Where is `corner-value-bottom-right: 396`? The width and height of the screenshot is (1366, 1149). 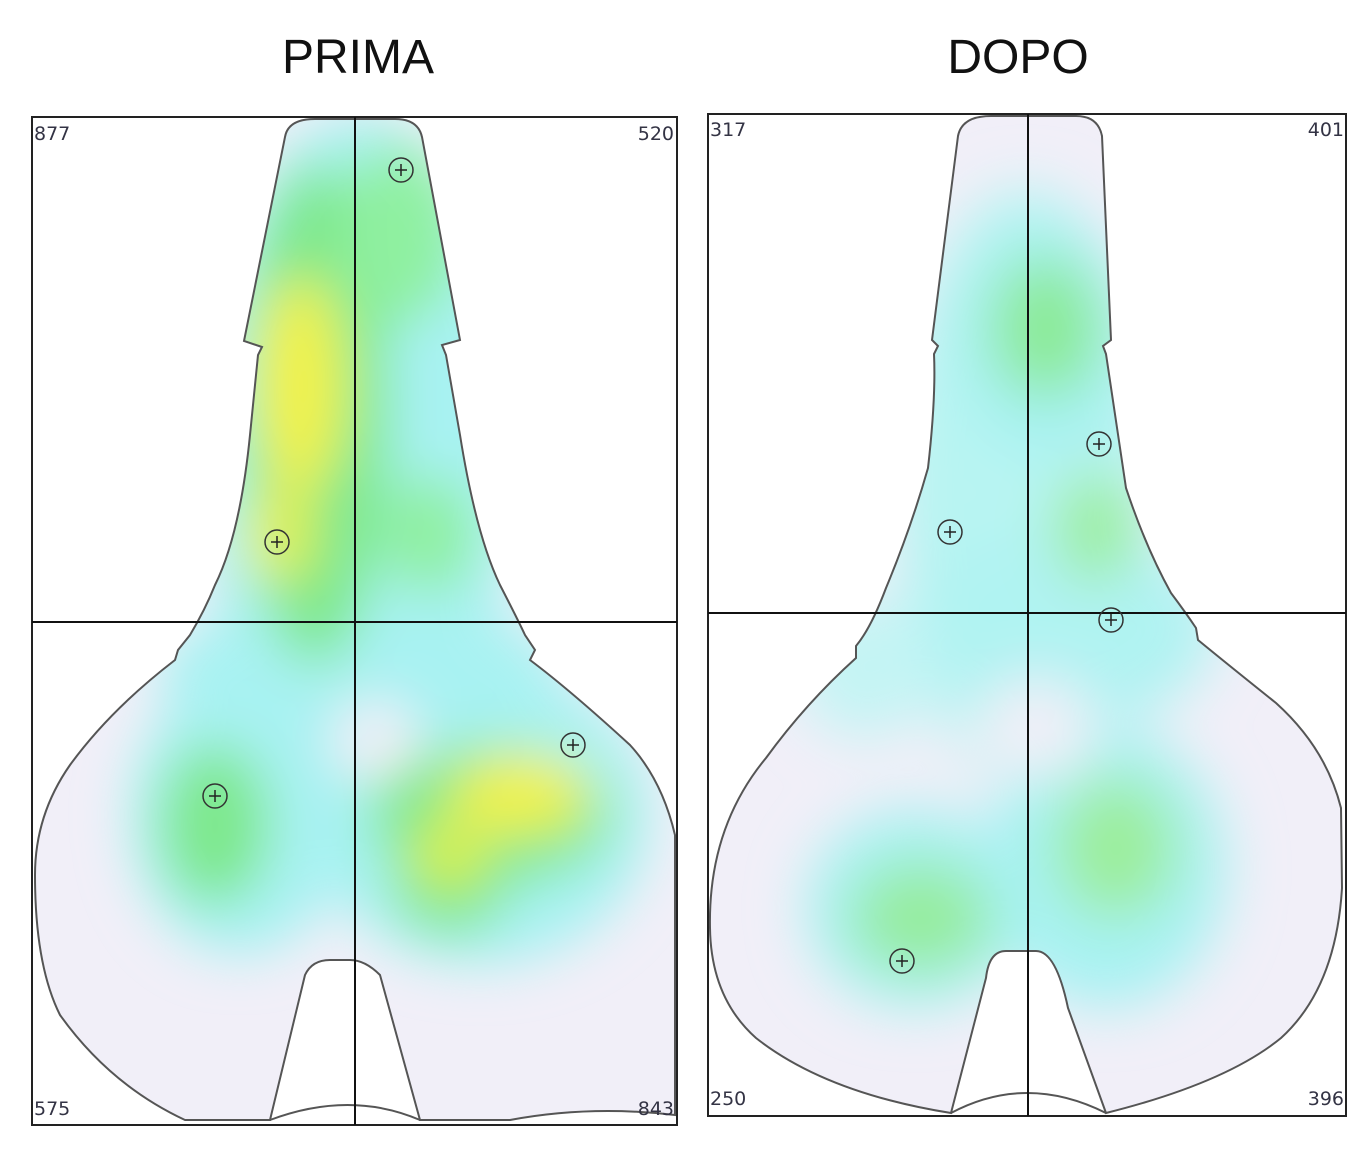
corner-value-bottom-right: 396 is located at coordinates (1326, 1099).